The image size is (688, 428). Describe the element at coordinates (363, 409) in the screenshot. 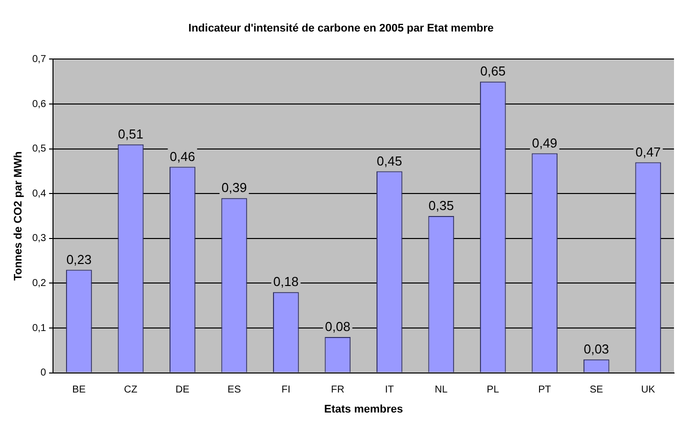

I see `x-axis-title: Etats membres` at that location.